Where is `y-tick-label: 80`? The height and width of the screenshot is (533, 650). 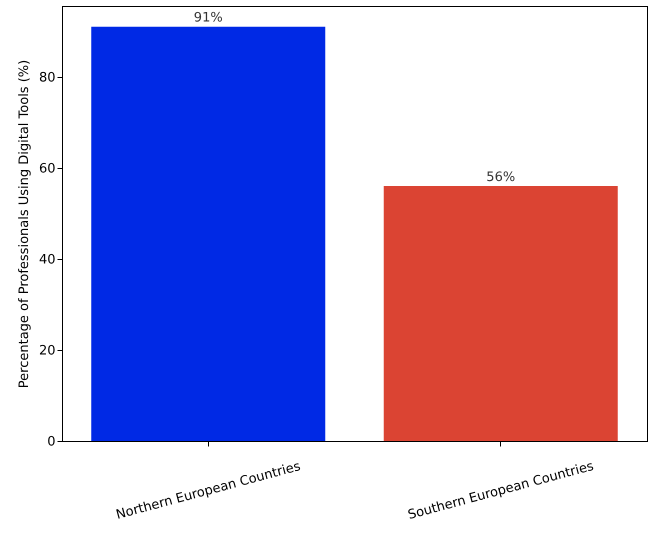
y-tick-label: 80 is located at coordinates (47, 78).